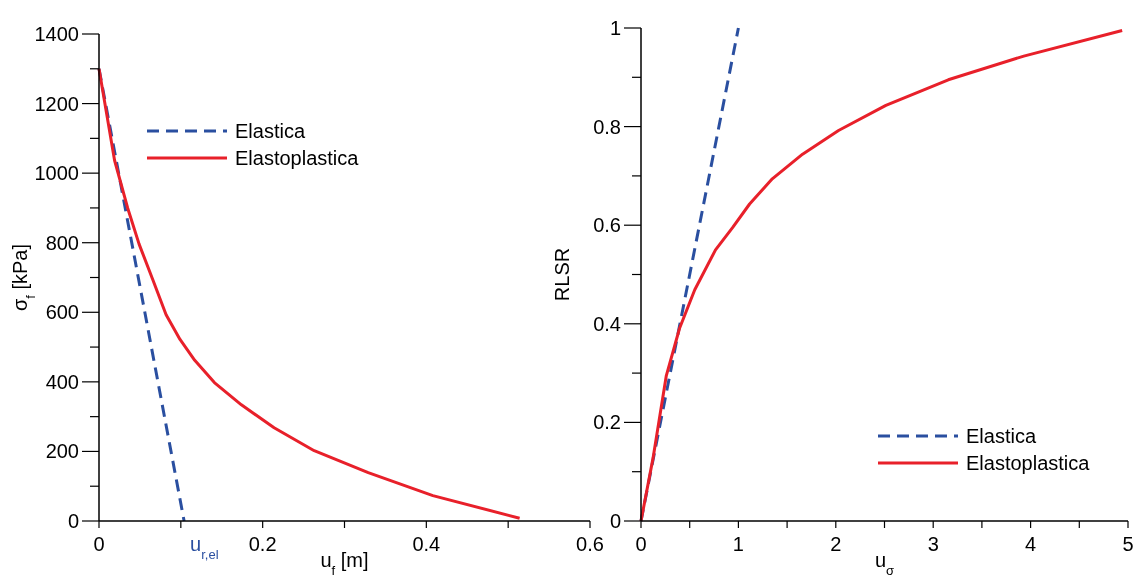 The height and width of the screenshot is (579, 1135). Describe the element at coordinates (426, 544) in the screenshot. I see `x-tick-label: 0.4` at that location.